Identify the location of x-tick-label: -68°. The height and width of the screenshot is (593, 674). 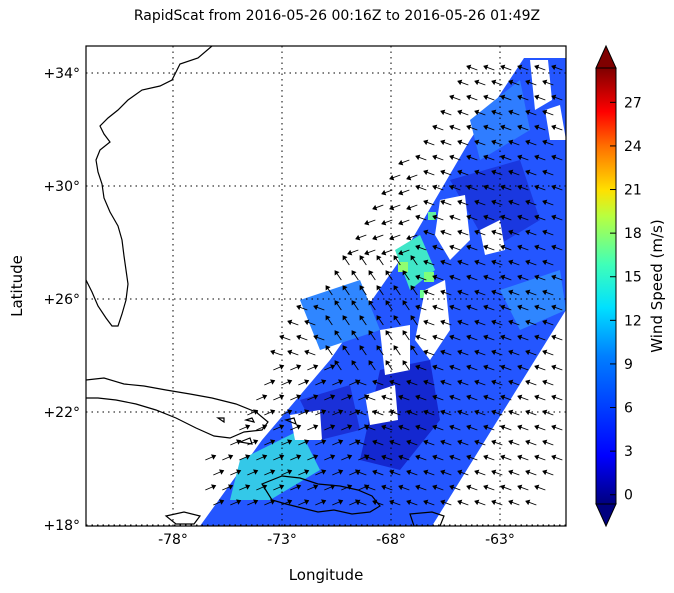
(391, 540).